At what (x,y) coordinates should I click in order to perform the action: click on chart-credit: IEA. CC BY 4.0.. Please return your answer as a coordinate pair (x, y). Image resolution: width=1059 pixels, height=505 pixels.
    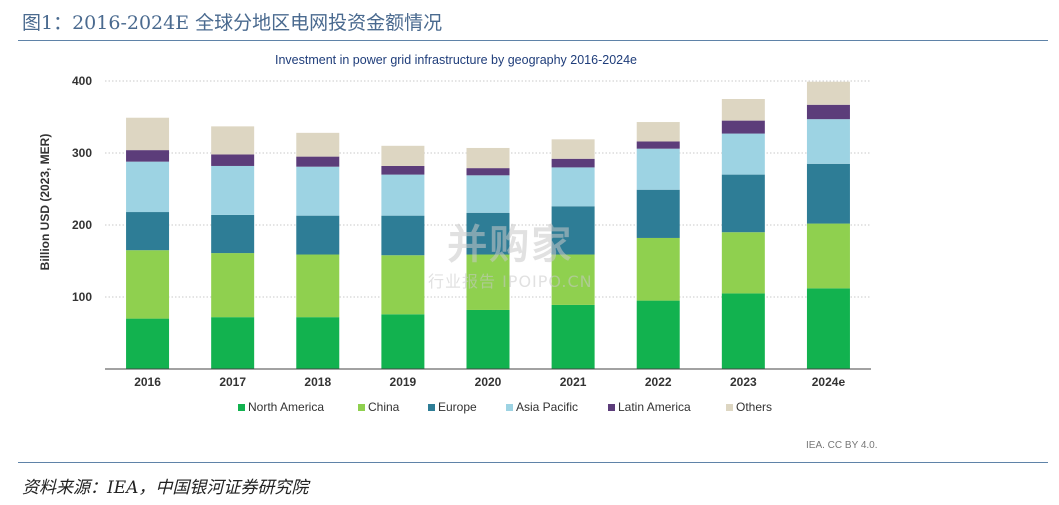
    Looking at the image, I should click on (842, 445).